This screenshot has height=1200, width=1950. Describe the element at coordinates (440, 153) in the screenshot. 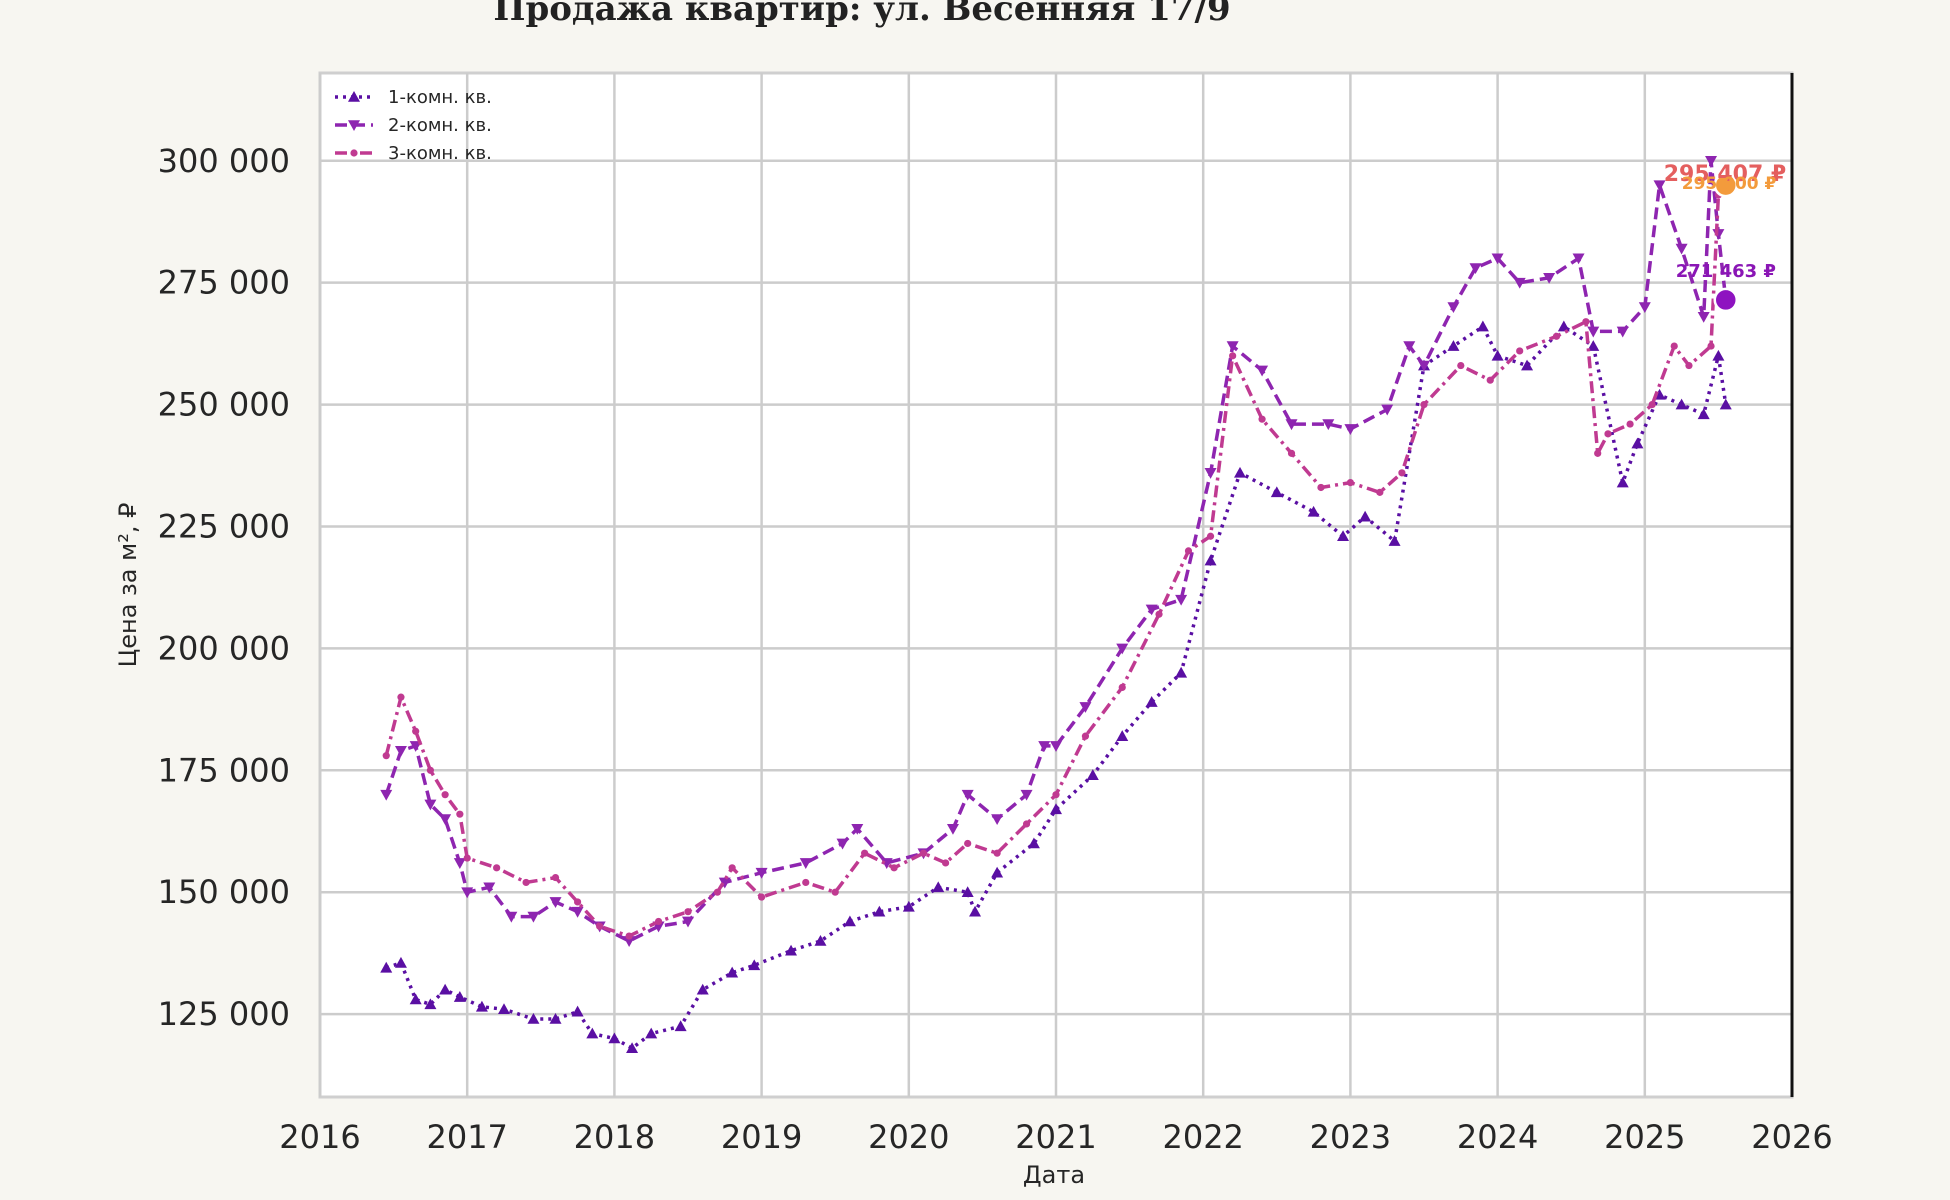

I see `legend-label: 3-комн. кв.` at that location.